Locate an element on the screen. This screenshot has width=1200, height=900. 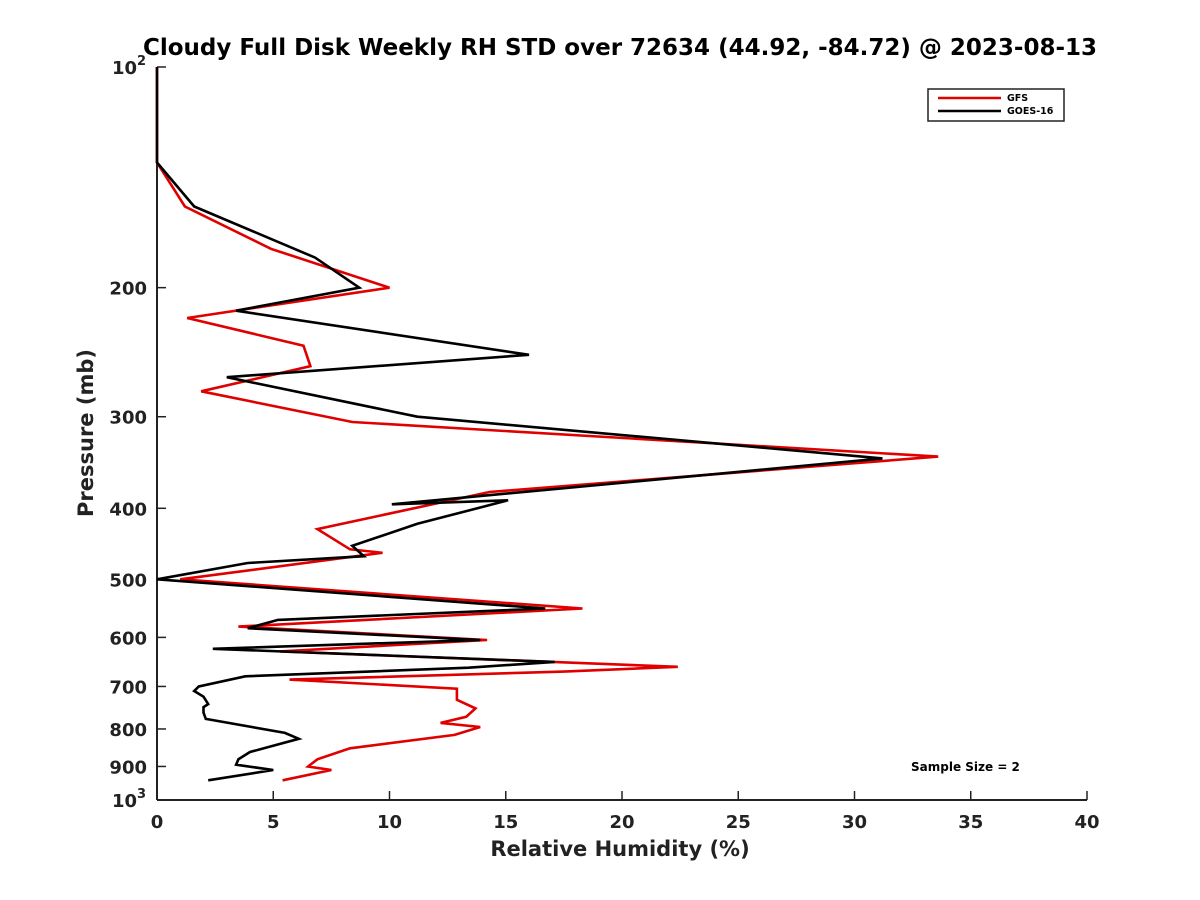
x-tick-label: 10 is located at coordinates (389, 822).